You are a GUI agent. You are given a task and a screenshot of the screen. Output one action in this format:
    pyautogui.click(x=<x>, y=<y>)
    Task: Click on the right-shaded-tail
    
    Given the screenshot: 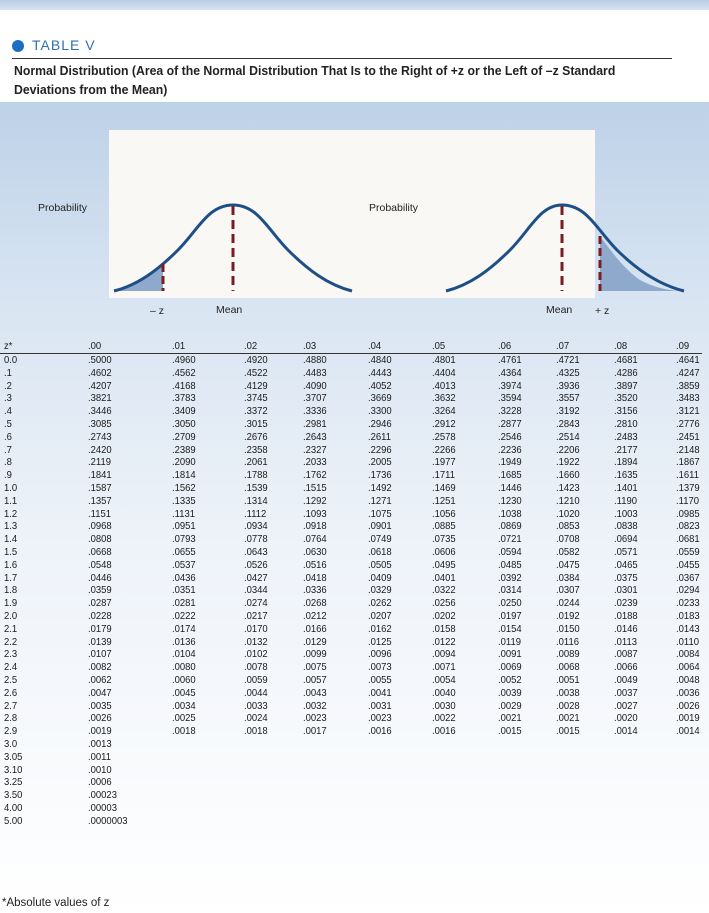 What is the action you would take?
    pyautogui.click(x=642, y=263)
    